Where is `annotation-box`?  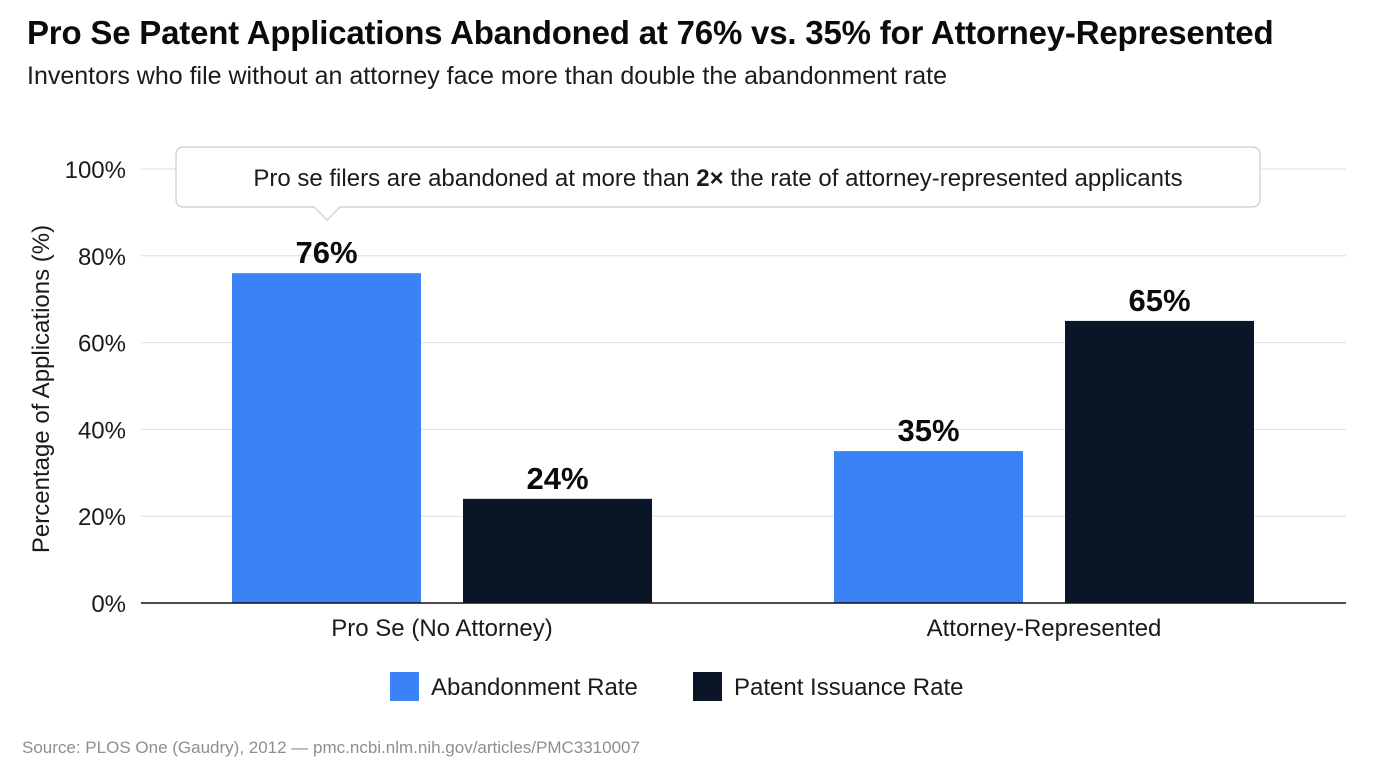
annotation-box is located at coordinates (718, 183).